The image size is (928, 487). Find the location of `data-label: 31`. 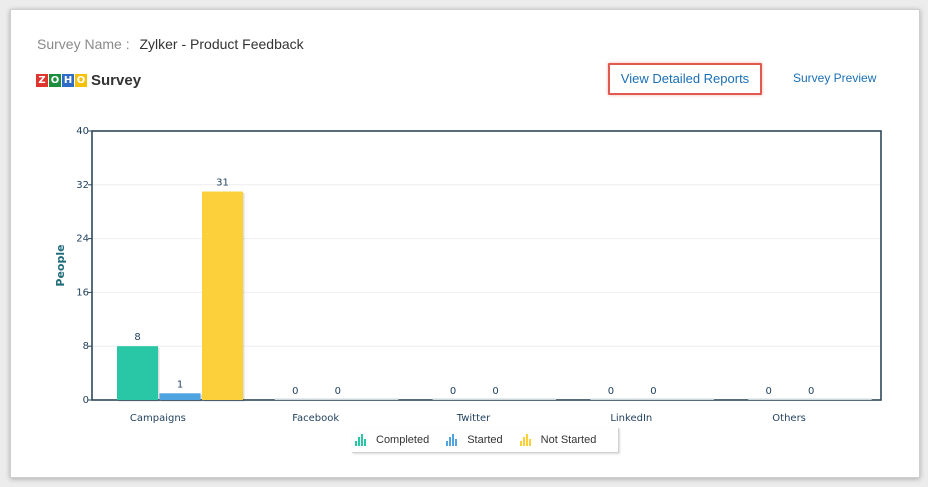

data-label: 31 is located at coordinates (222, 183).